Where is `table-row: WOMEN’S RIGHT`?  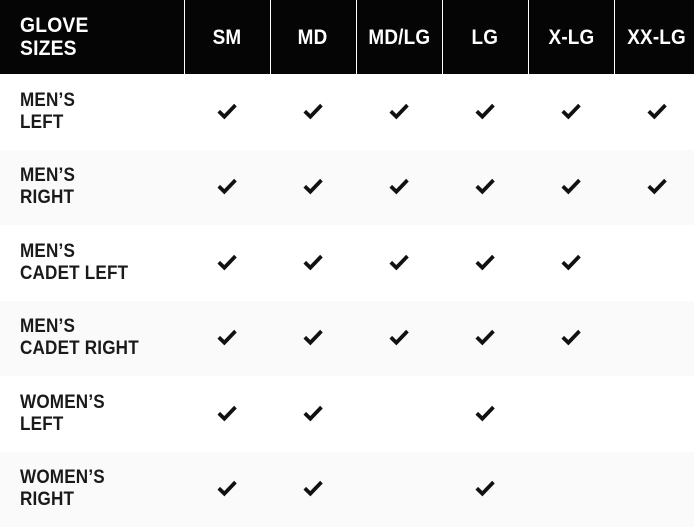 table-row: WOMEN’S RIGHT is located at coordinates (347, 489).